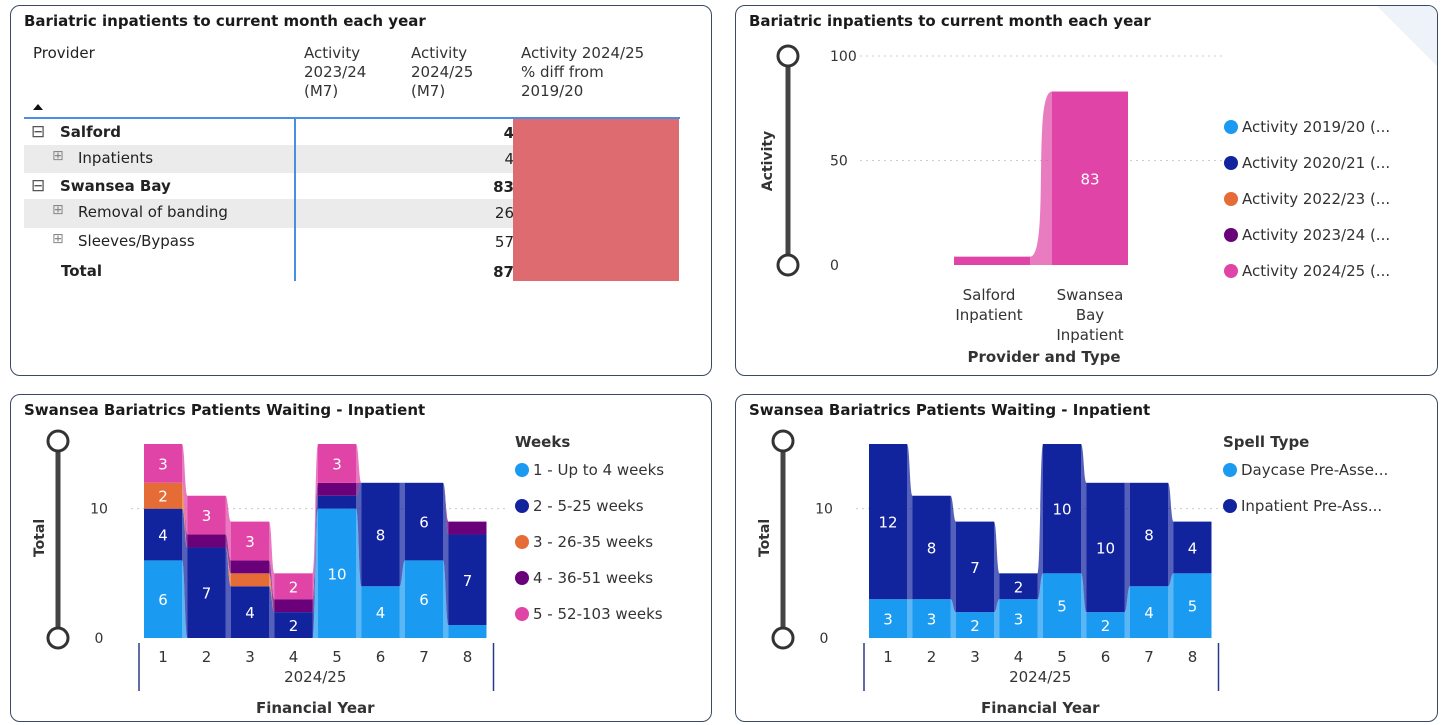  I want to click on table-row: ⊞ Inpatients 4, so click(269, 159).